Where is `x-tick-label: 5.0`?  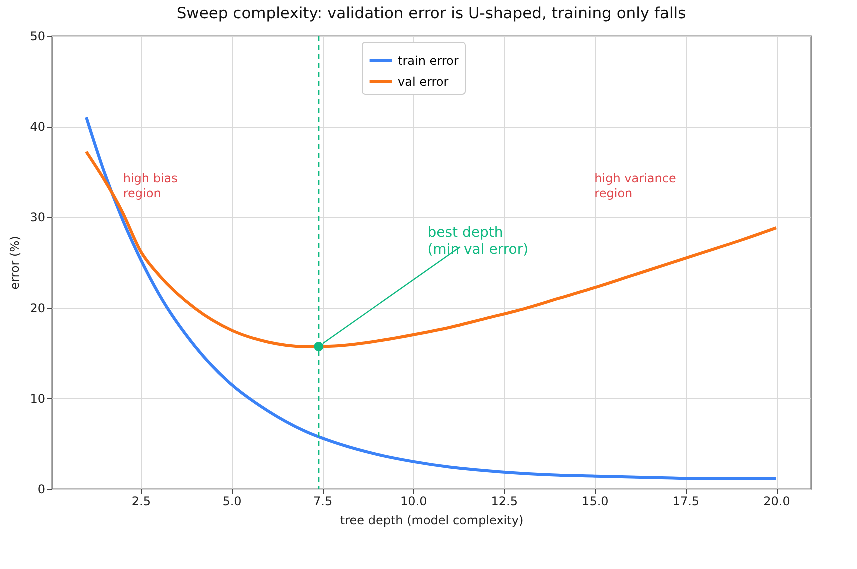
x-tick-label: 5.0 is located at coordinates (232, 501).